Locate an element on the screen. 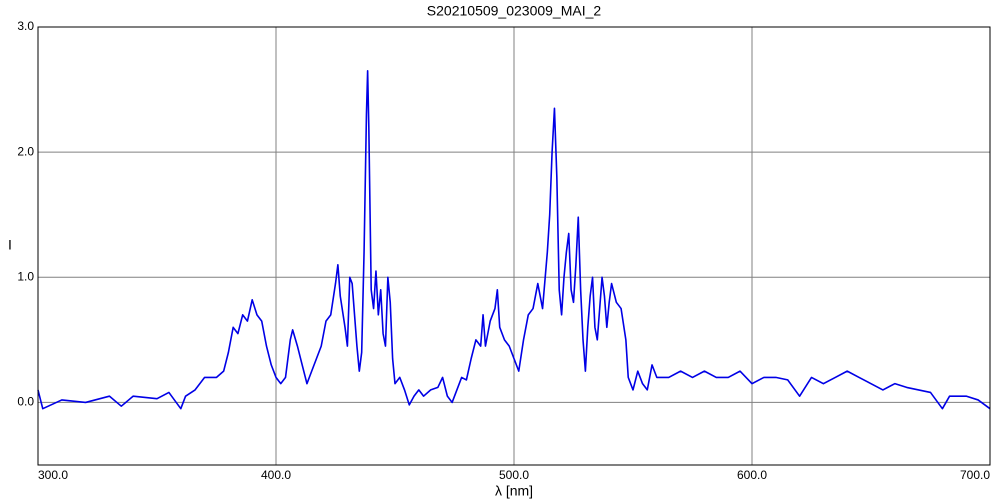  y-tick-label: 3.0 is located at coordinates (25, 26).